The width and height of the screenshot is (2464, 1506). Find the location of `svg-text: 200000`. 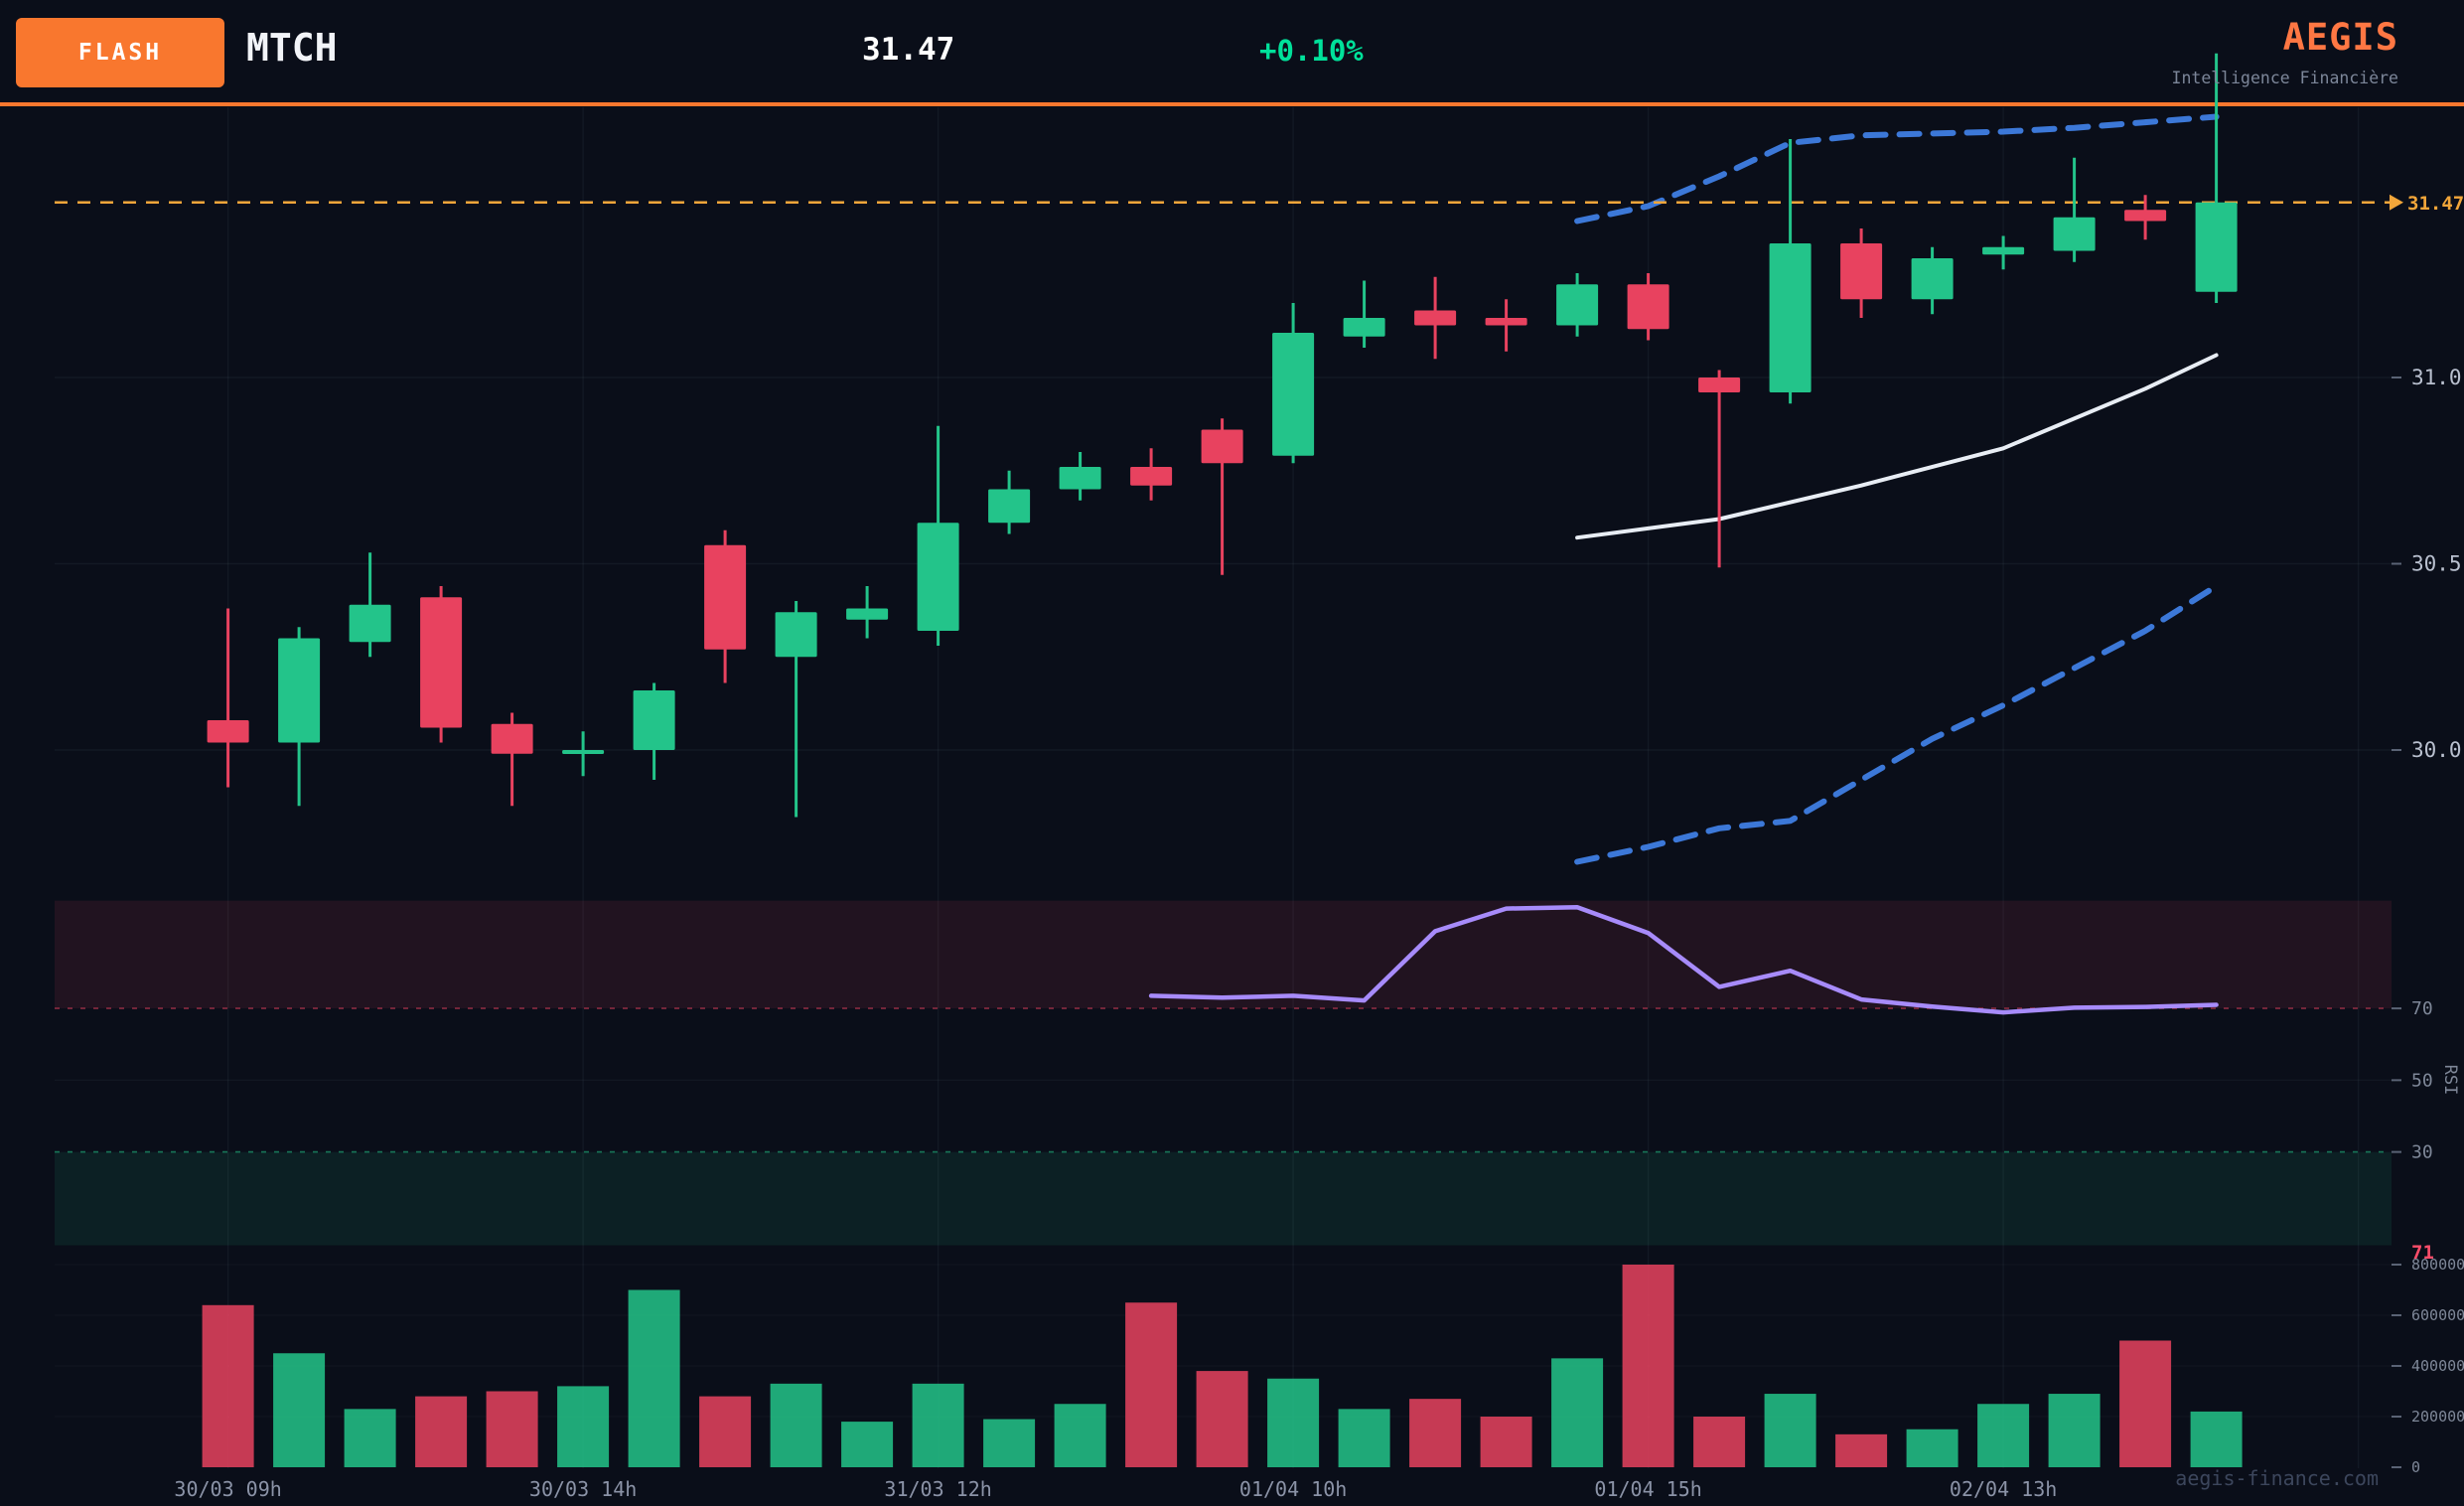

svg-text: 200000 is located at coordinates (2437, 1417).